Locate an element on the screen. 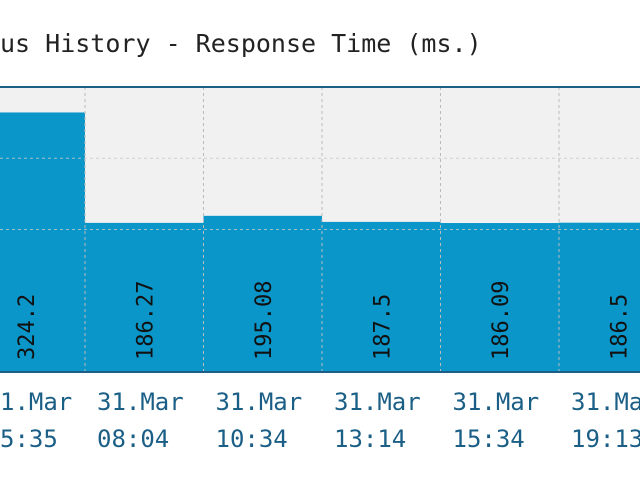 This screenshot has height=480, width=640. x-tick-label: 31.Ma is located at coordinates (605, 402).